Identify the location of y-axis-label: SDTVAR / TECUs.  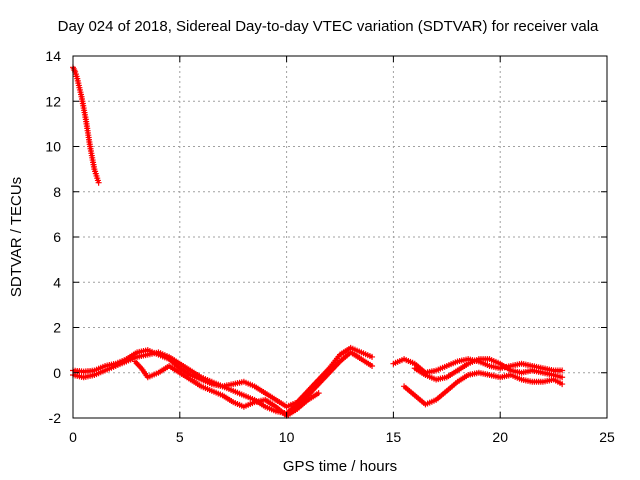
(16, 237).